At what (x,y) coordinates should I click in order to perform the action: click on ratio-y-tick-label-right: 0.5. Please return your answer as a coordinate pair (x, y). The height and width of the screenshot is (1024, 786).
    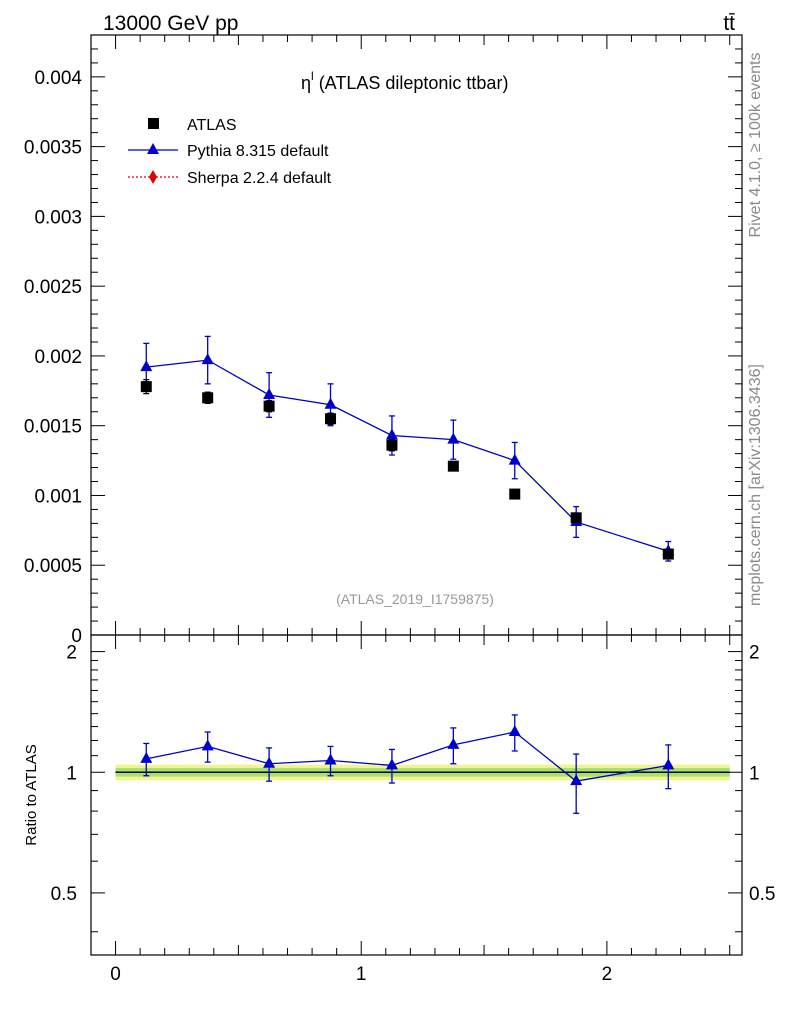
    Looking at the image, I should click on (762, 894).